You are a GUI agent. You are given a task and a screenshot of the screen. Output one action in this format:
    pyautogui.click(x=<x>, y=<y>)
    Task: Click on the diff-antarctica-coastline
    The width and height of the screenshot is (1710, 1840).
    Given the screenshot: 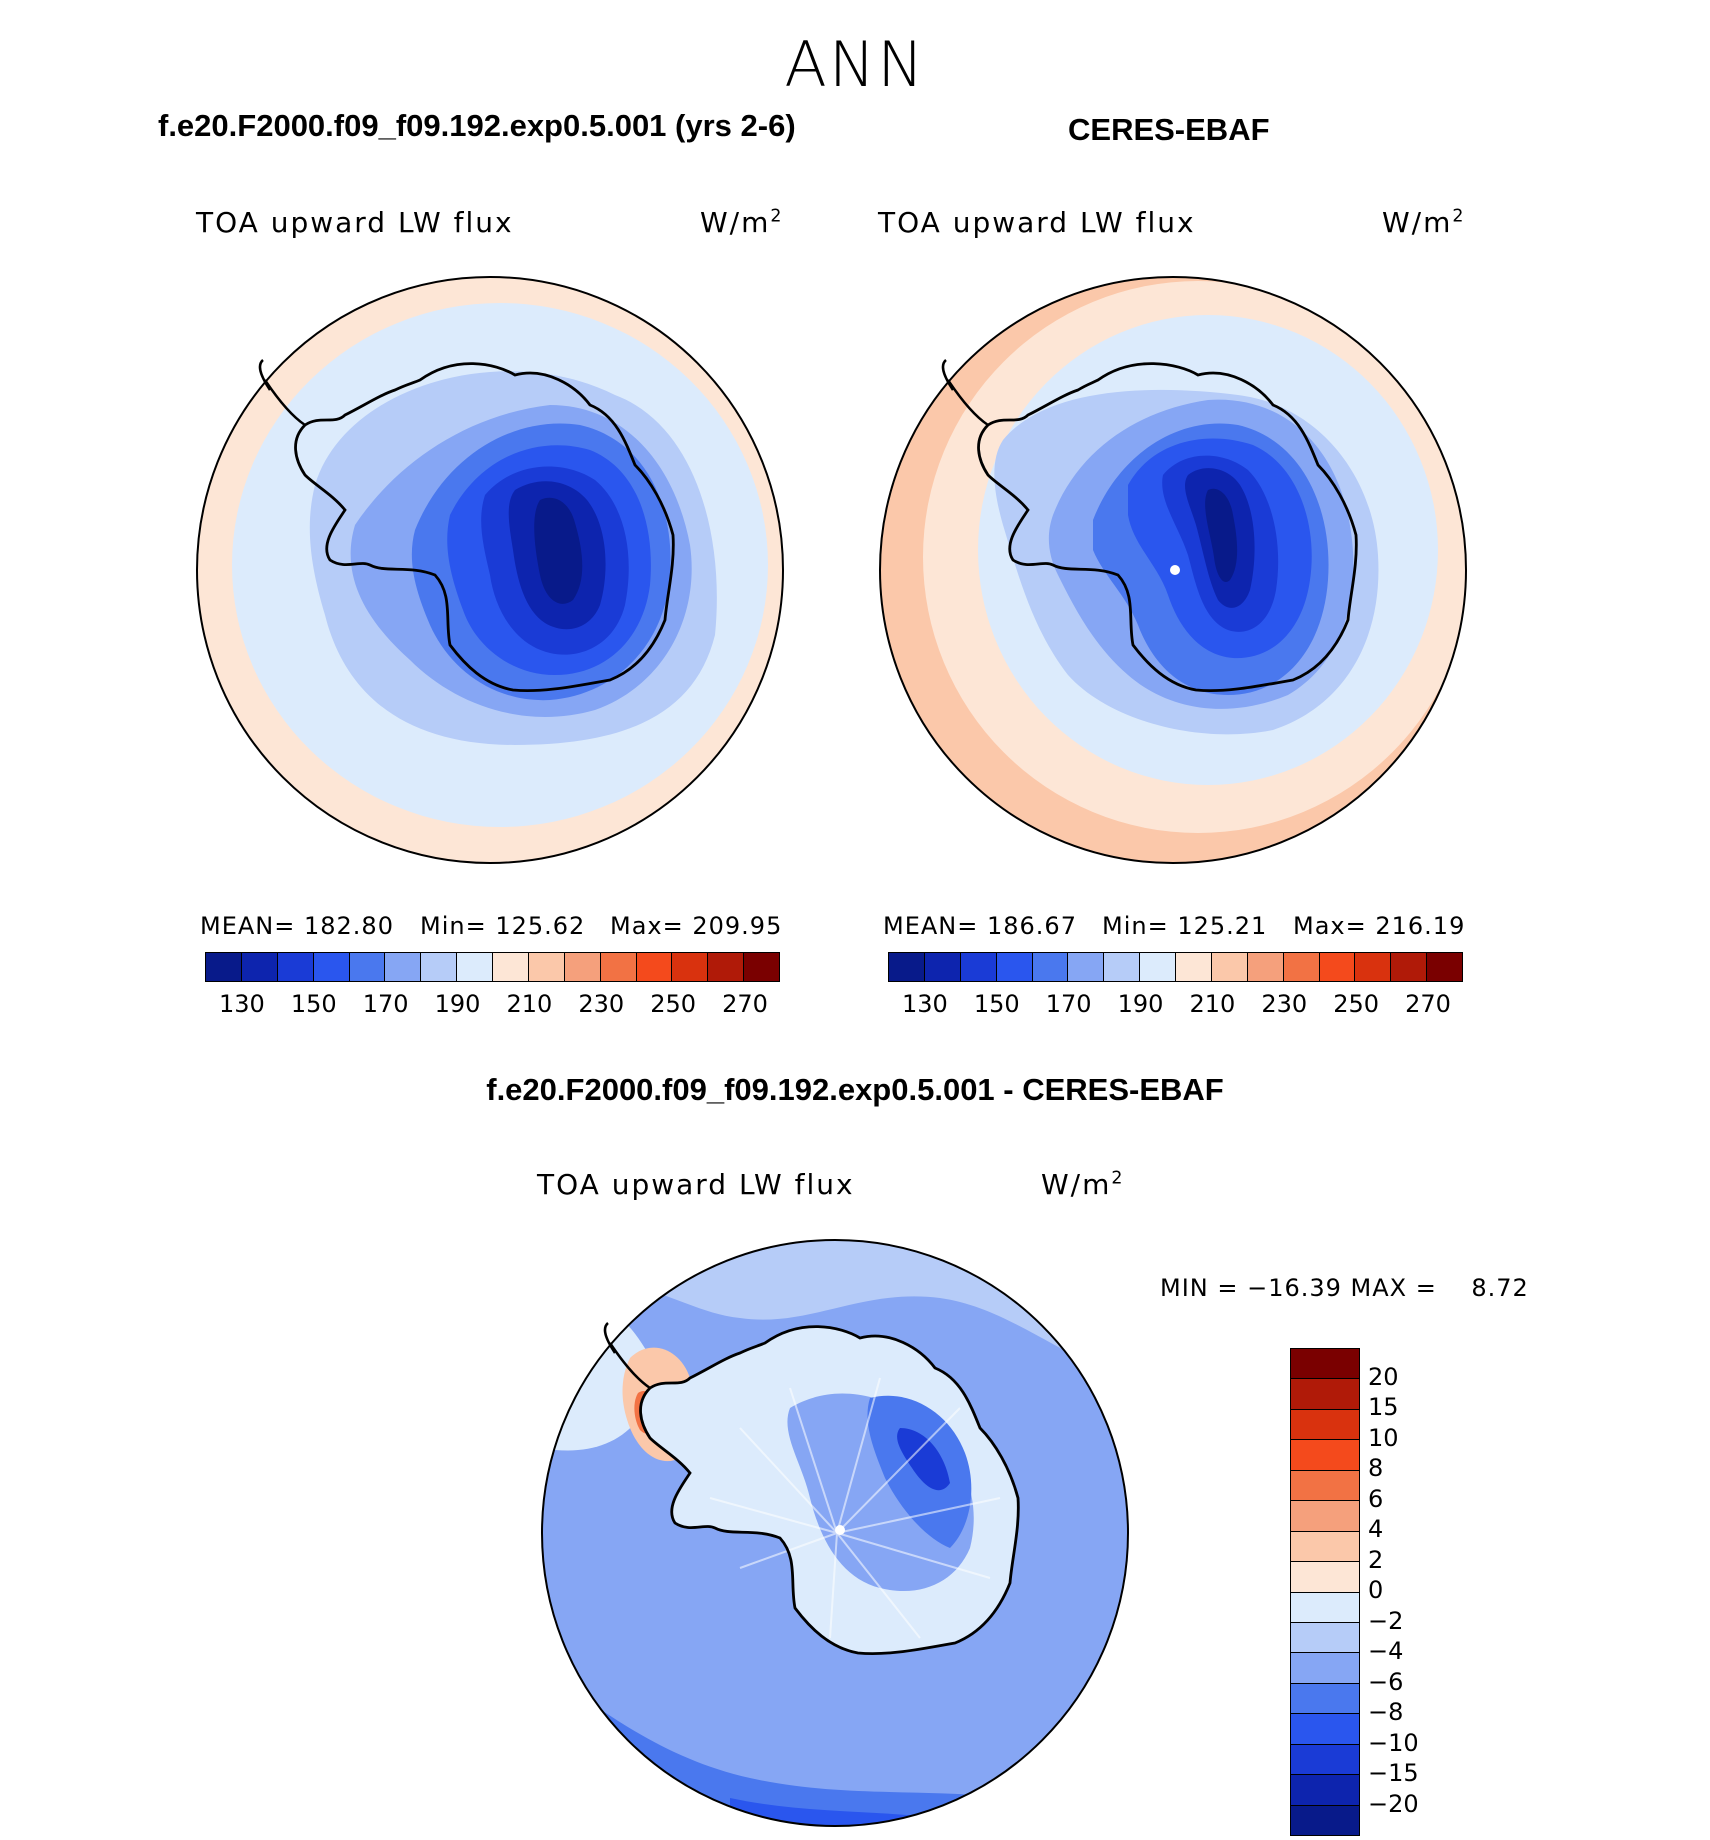 What is the action you would take?
    pyautogui.click(x=829, y=1490)
    